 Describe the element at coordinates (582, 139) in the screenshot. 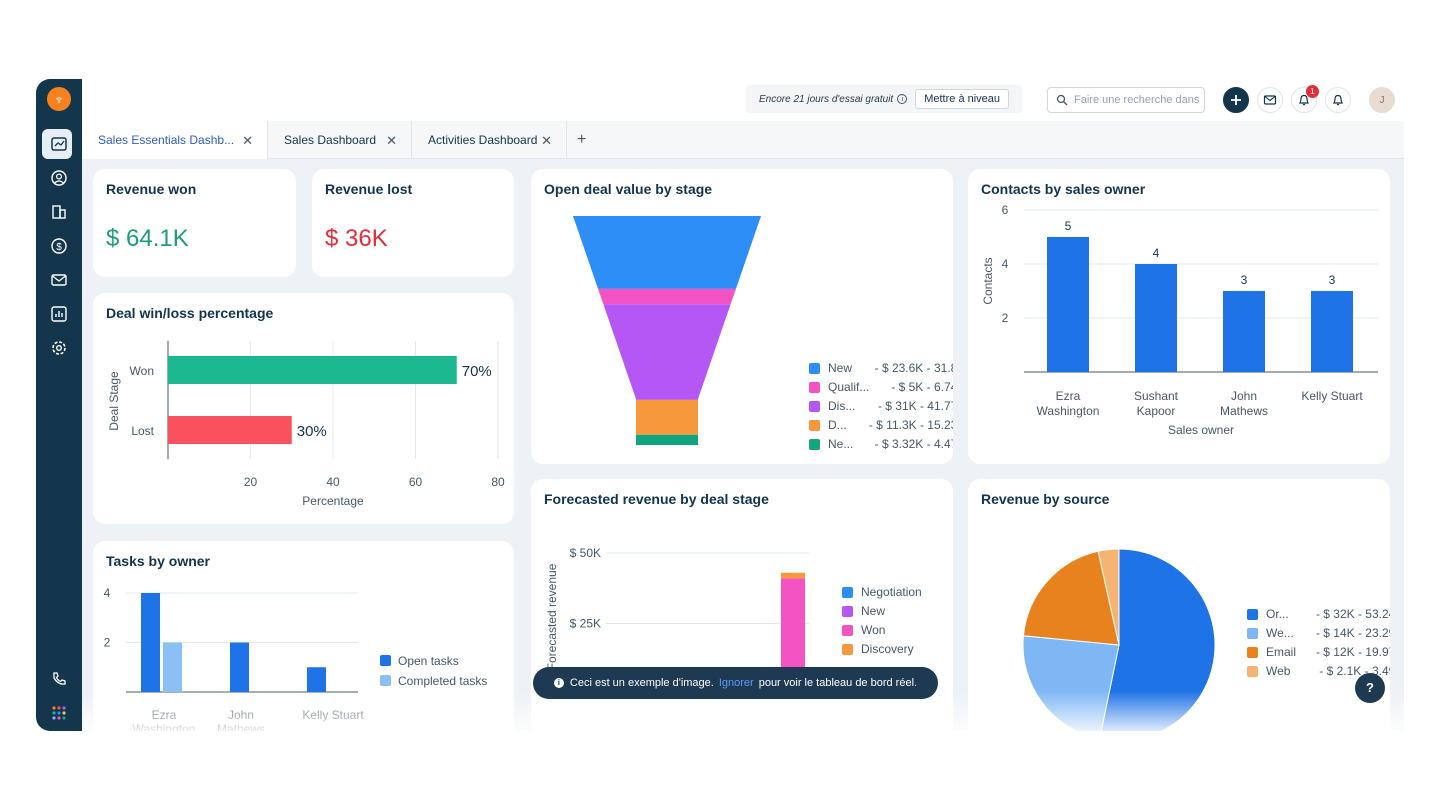

I see `add-tab-button: +` at that location.